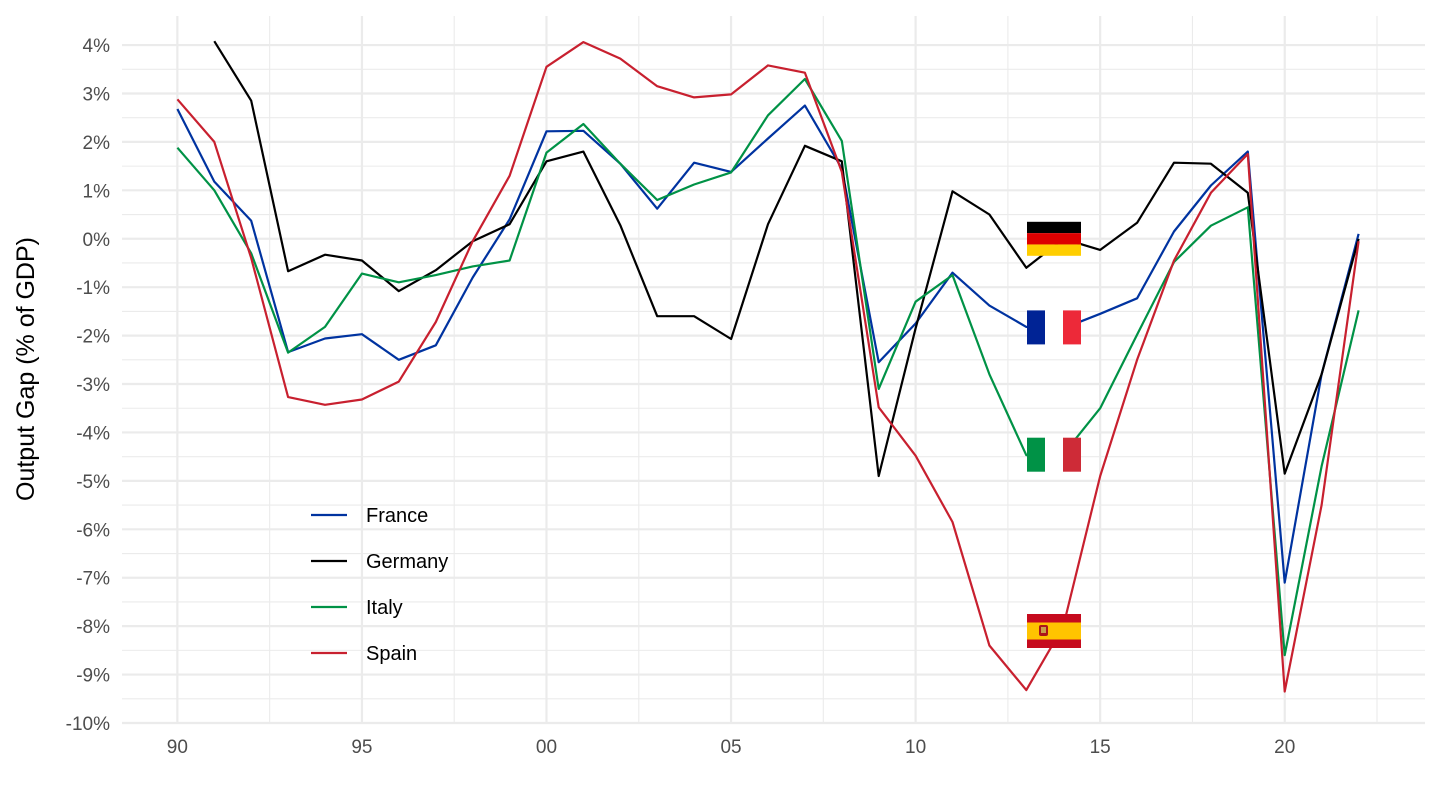 The width and height of the screenshot is (1440, 810). Describe the element at coordinates (379, 585) in the screenshot. I see `legend: France Germany Italy Spain` at that location.